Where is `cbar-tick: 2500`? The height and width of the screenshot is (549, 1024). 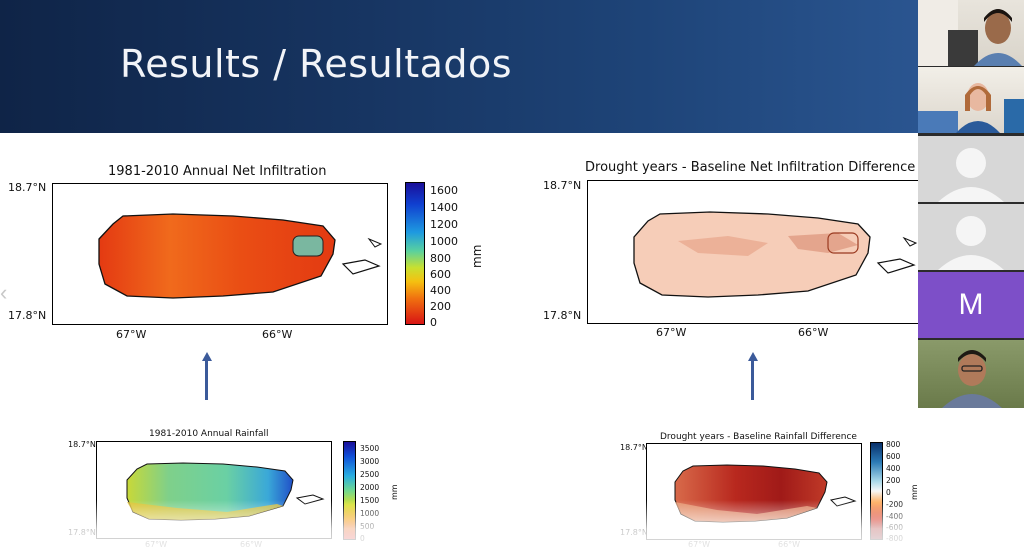 cbar-tick: 2500 is located at coordinates (370, 474).